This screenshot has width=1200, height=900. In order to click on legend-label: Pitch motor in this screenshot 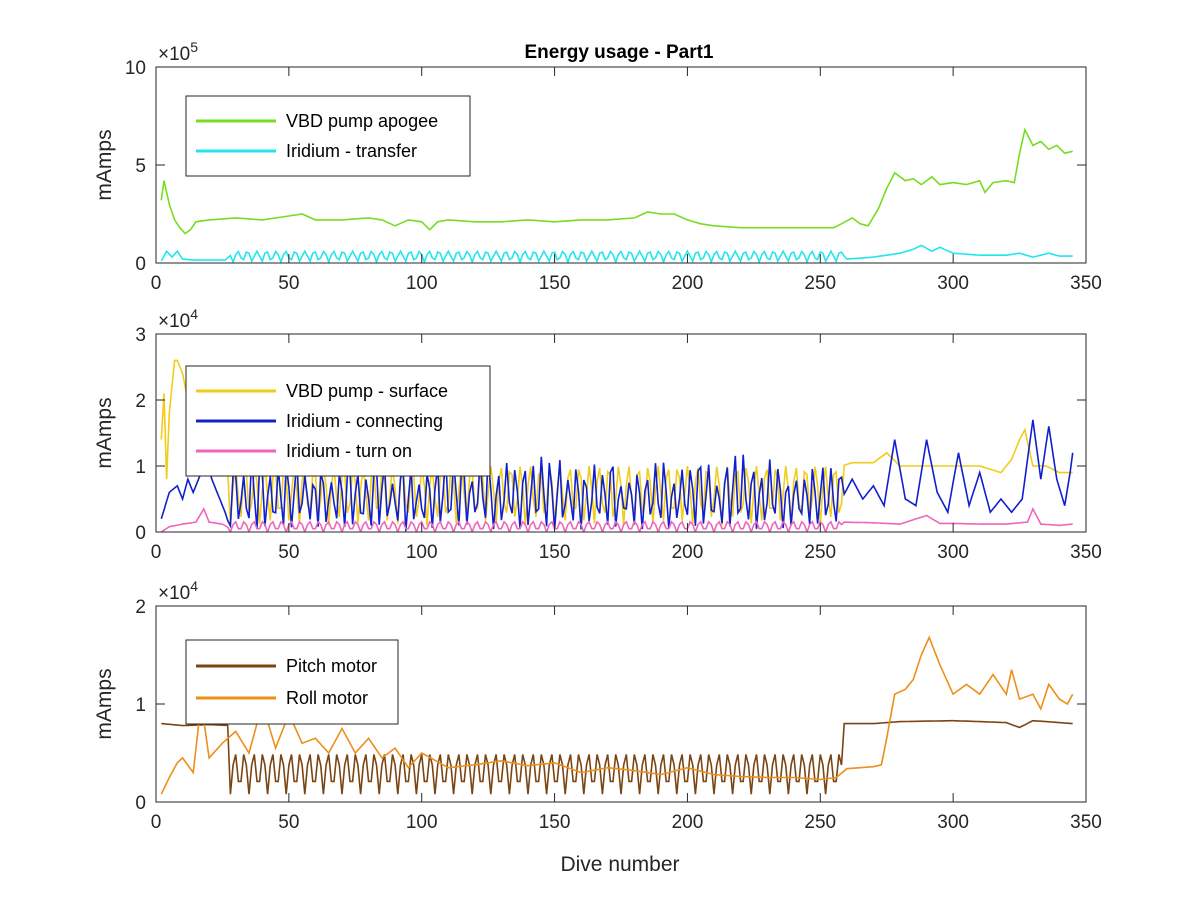, I will do `click(331, 666)`.